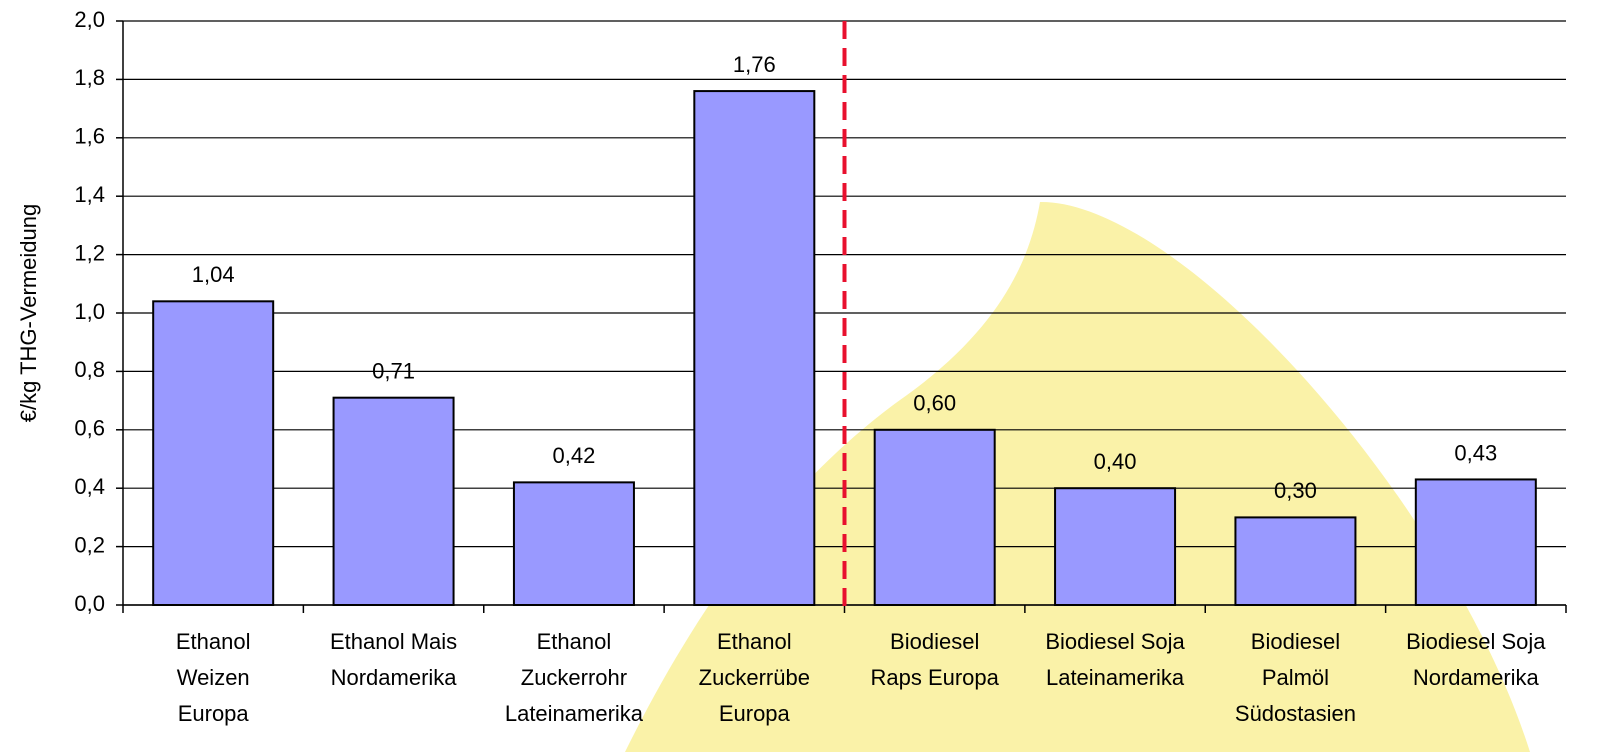 The height and width of the screenshot is (752, 1618). What do you see at coordinates (1115, 461) in the screenshot?
I see `value-label: 0,40` at bounding box center [1115, 461].